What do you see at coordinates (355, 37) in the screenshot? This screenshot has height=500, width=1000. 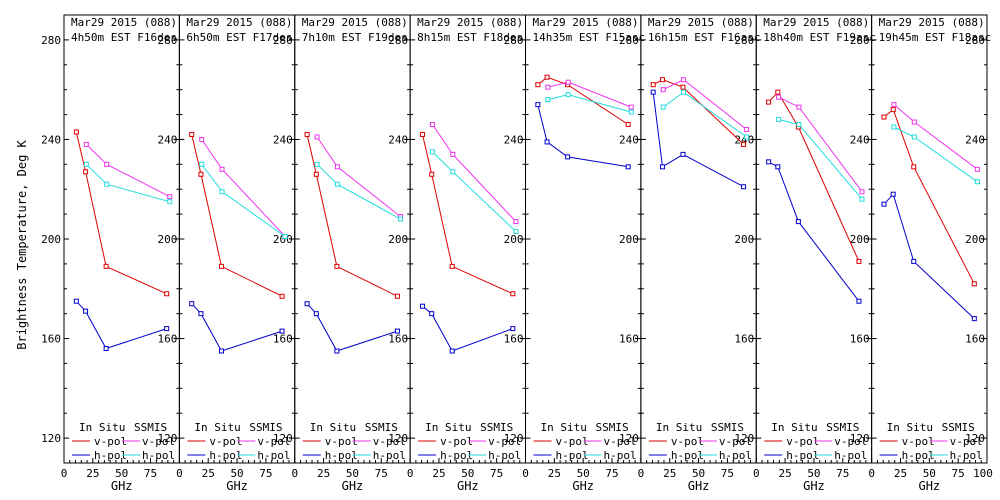 I see `panel-title-pass: 7h10m EST F19des` at bounding box center [355, 37].